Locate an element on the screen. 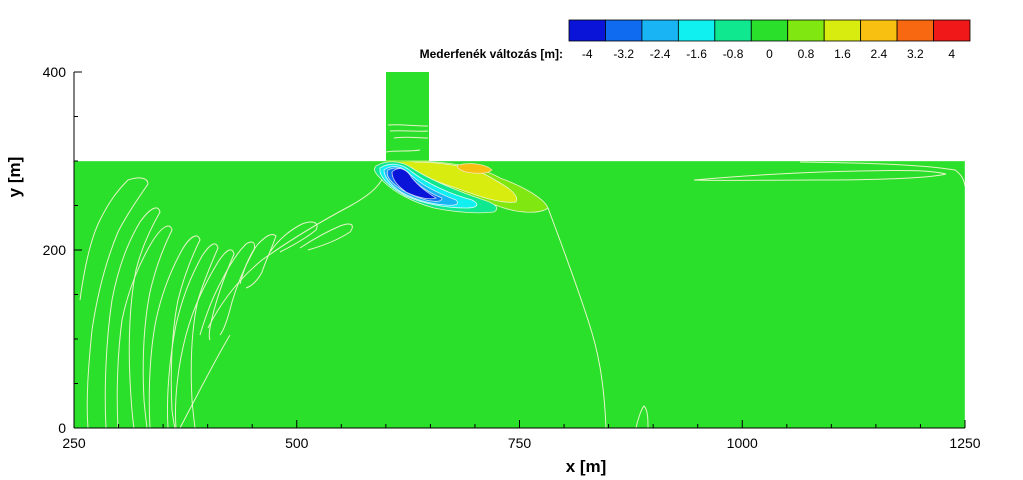 This screenshot has height=480, width=1023. legend-label: 0.8 is located at coordinates (806, 54).